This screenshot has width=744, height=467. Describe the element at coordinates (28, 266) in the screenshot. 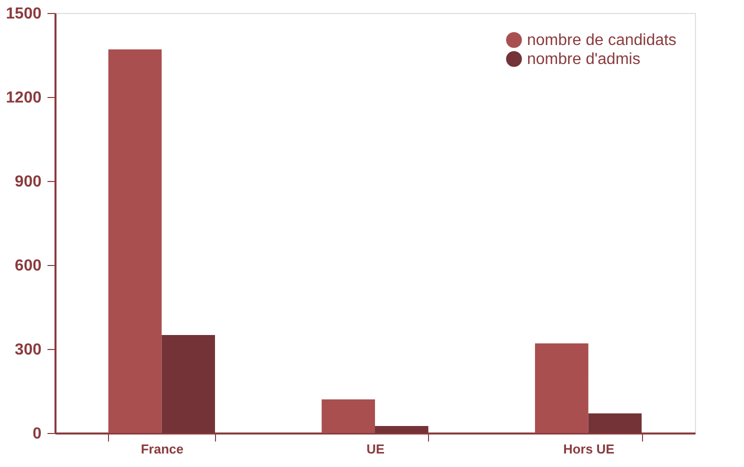

I see `y-tick-label: 600` at that location.